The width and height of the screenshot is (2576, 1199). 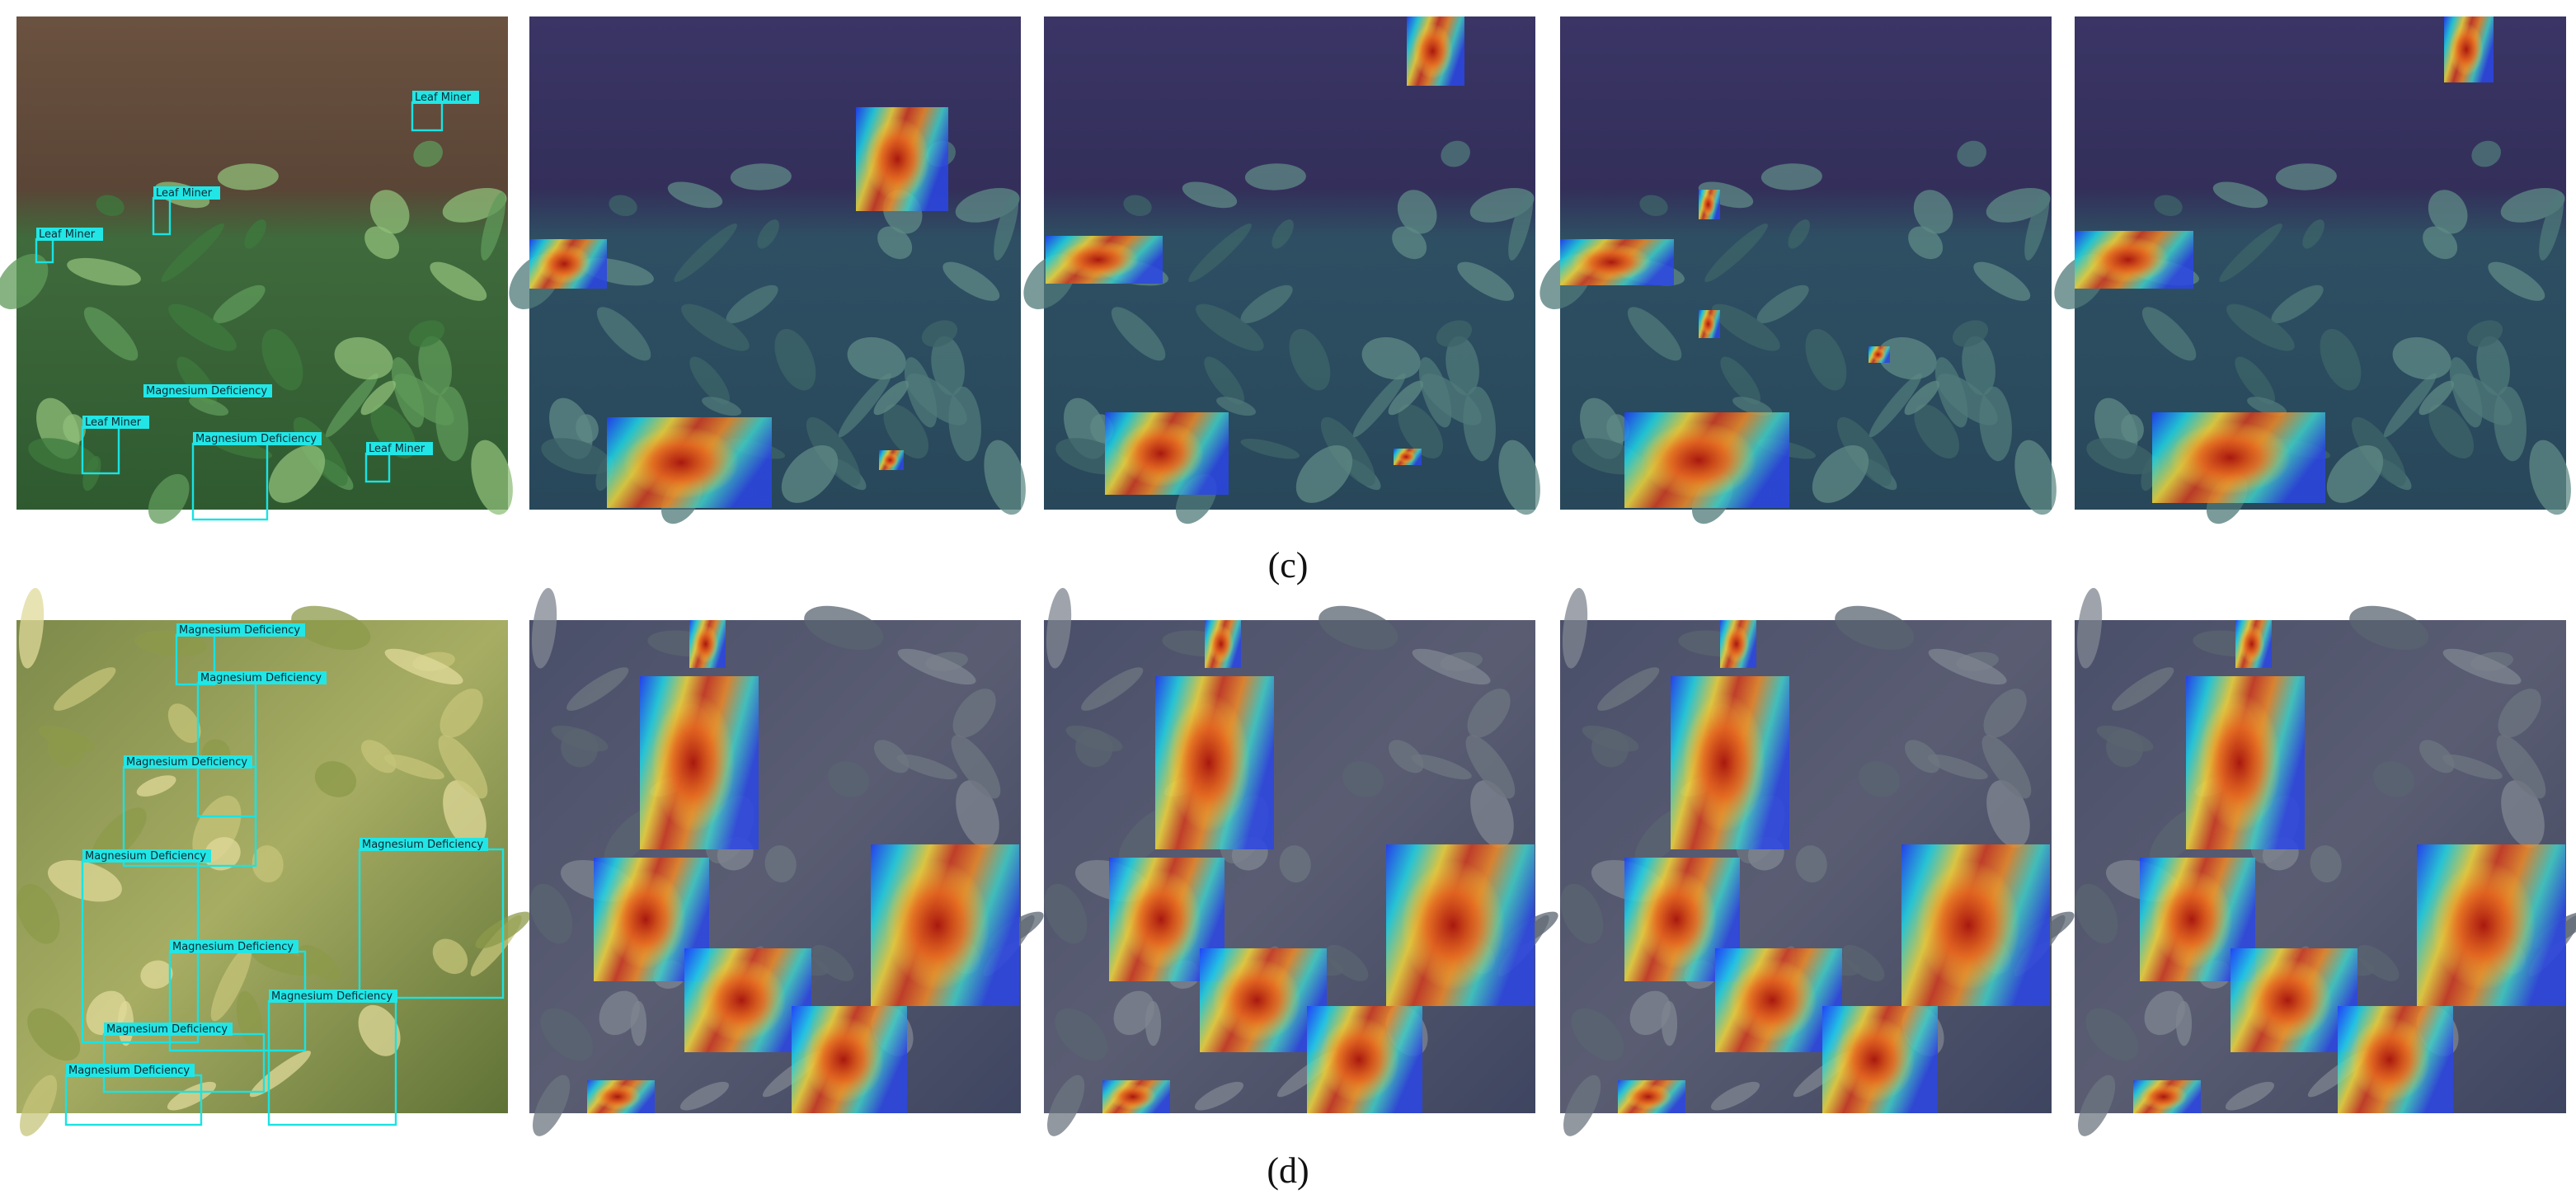 What do you see at coordinates (184, 194) in the screenshot?
I see `detection-label: Leaf Miner` at bounding box center [184, 194].